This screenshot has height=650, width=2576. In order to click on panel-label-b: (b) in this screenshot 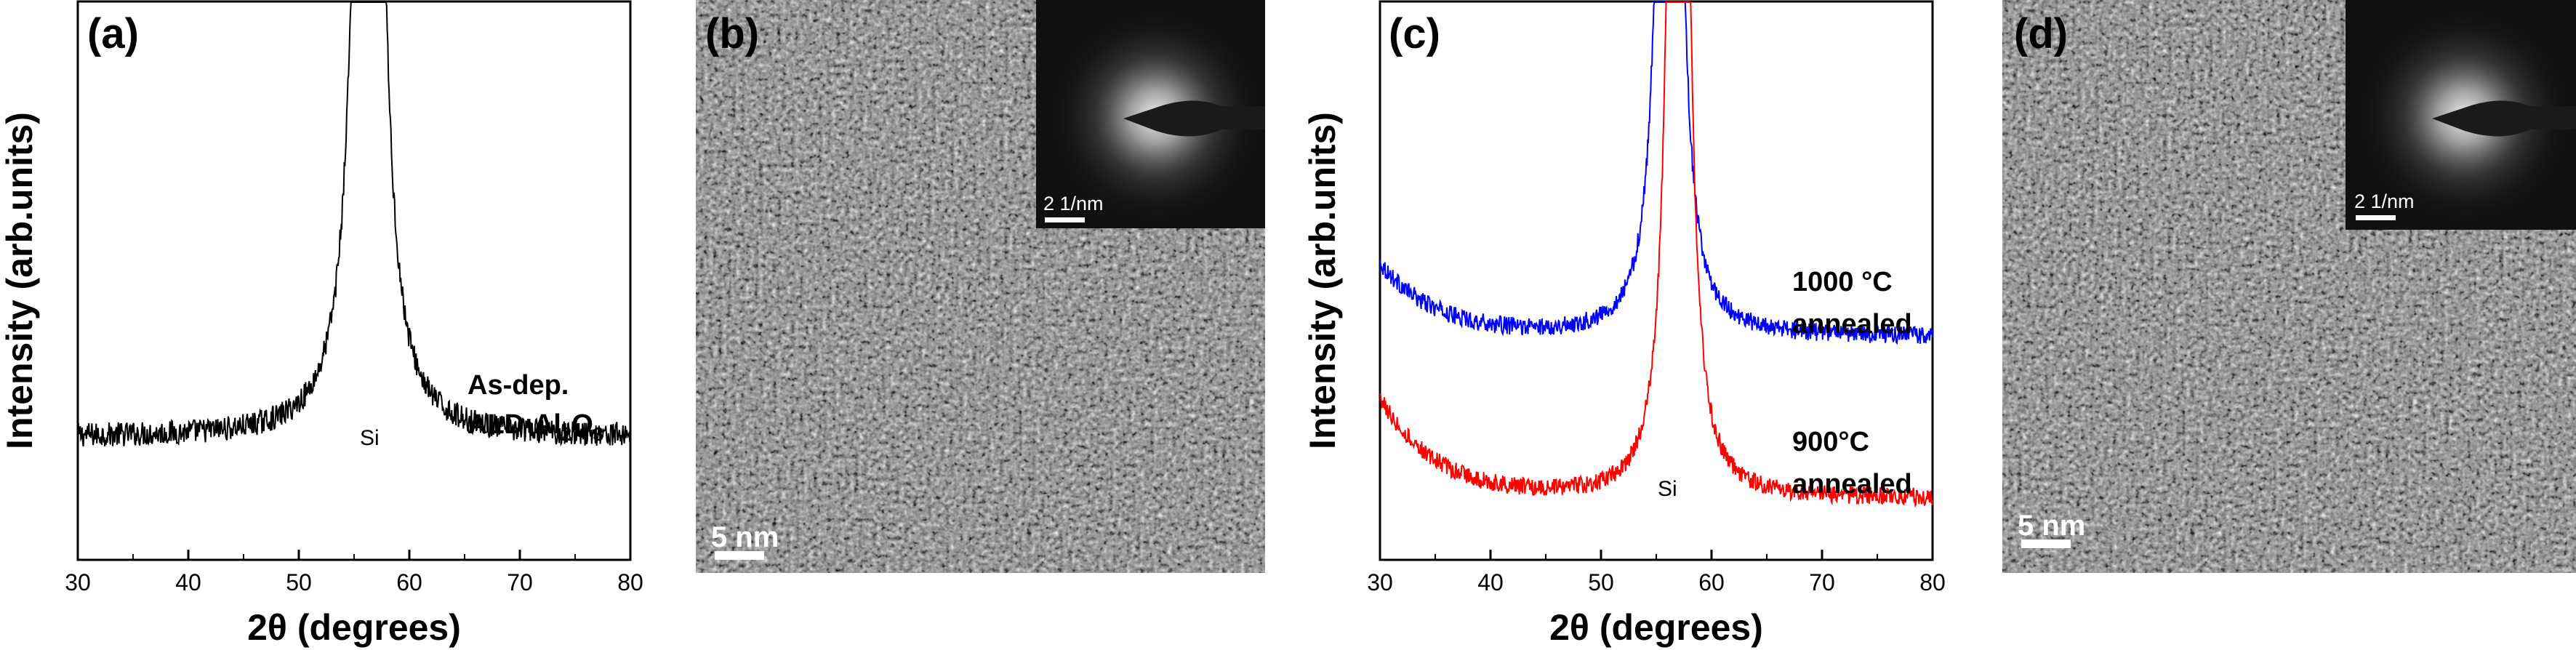, I will do `click(732, 33)`.